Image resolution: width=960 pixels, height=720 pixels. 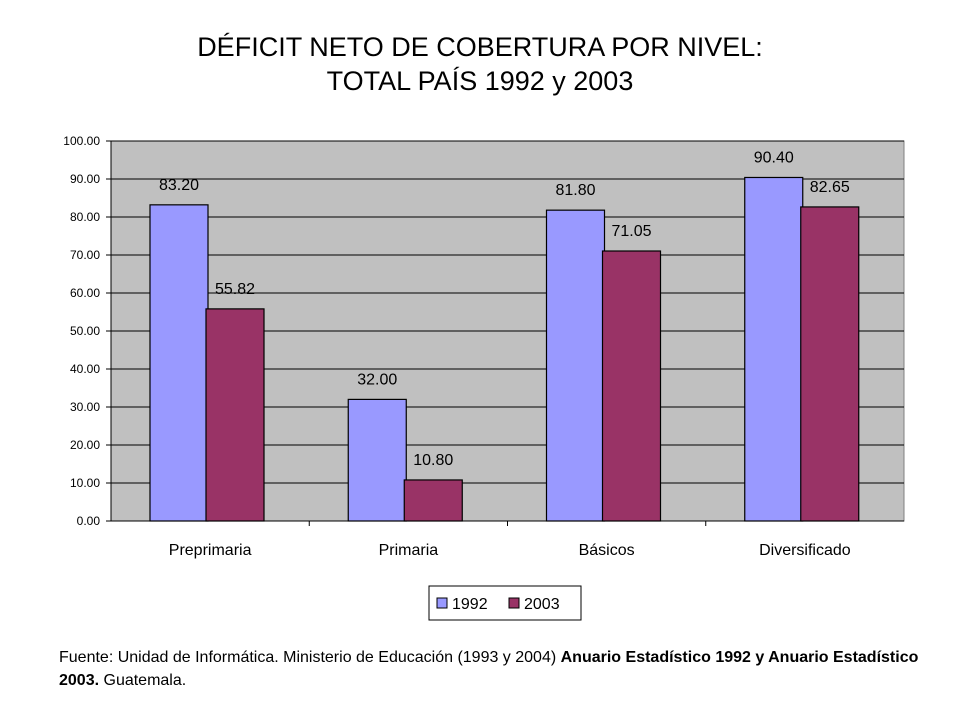 I want to click on source-country: Guatemala., so click(x=143, y=680).